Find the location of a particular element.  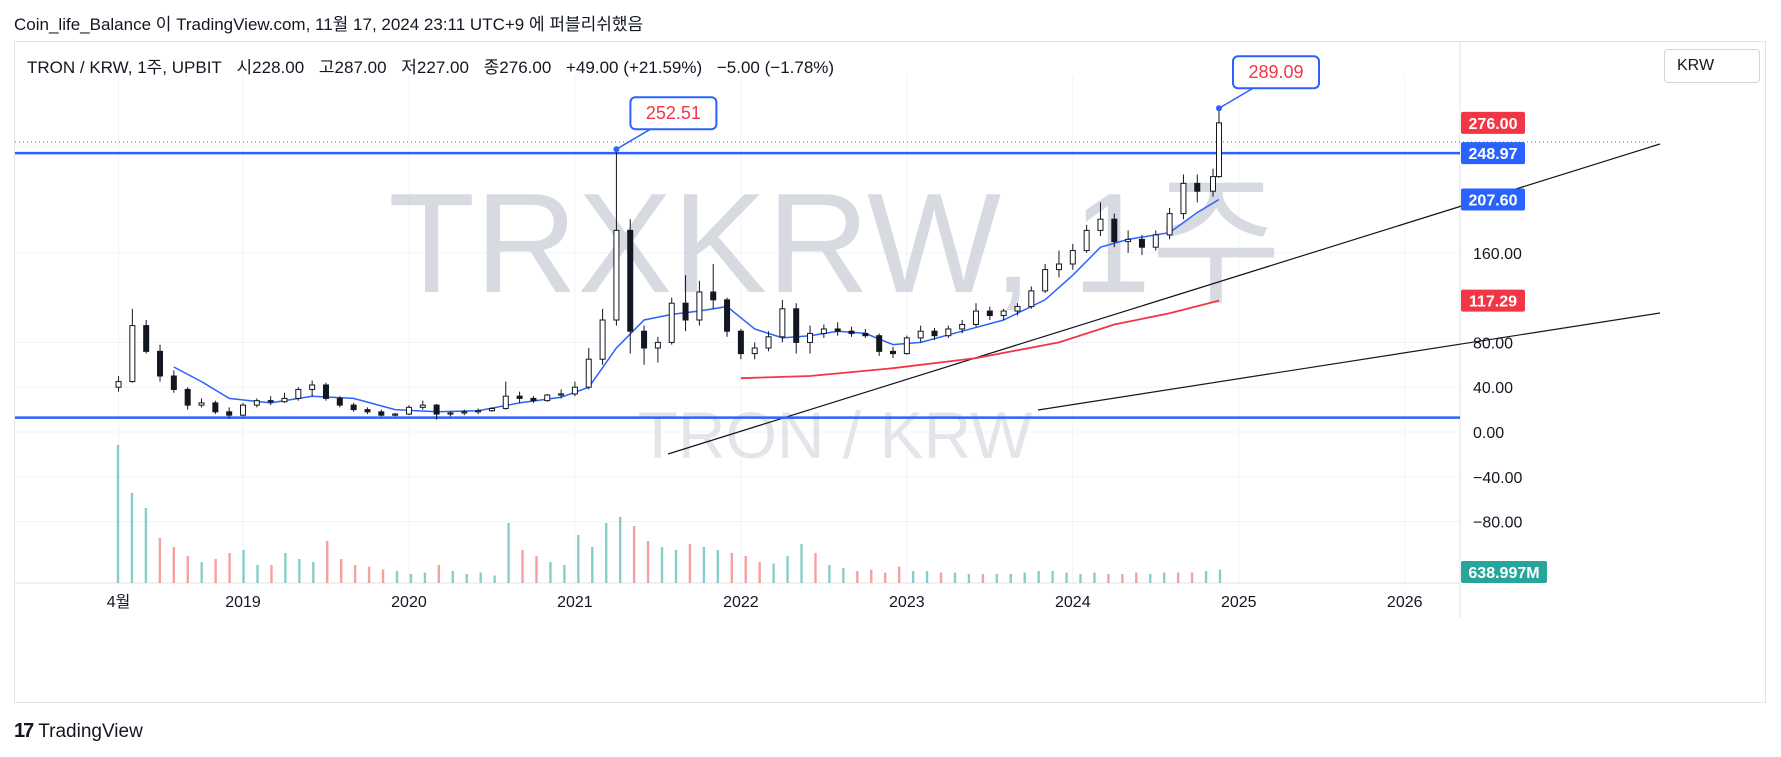

tradingview-logo-text: TradingView is located at coordinates (90, 731).